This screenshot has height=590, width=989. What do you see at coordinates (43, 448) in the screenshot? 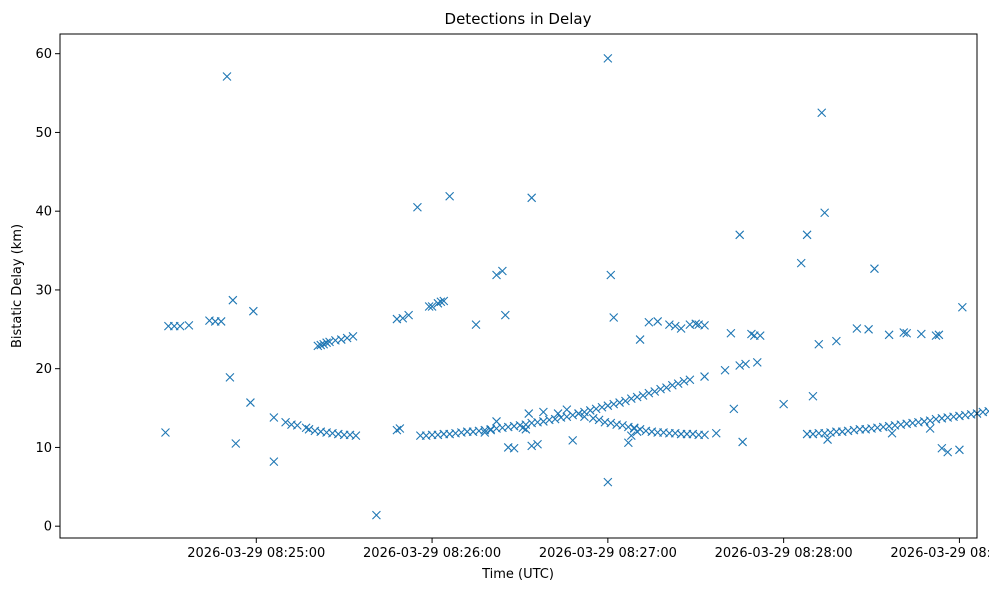
I see `y-tick-label: 10` at bounding box center [43, 448].